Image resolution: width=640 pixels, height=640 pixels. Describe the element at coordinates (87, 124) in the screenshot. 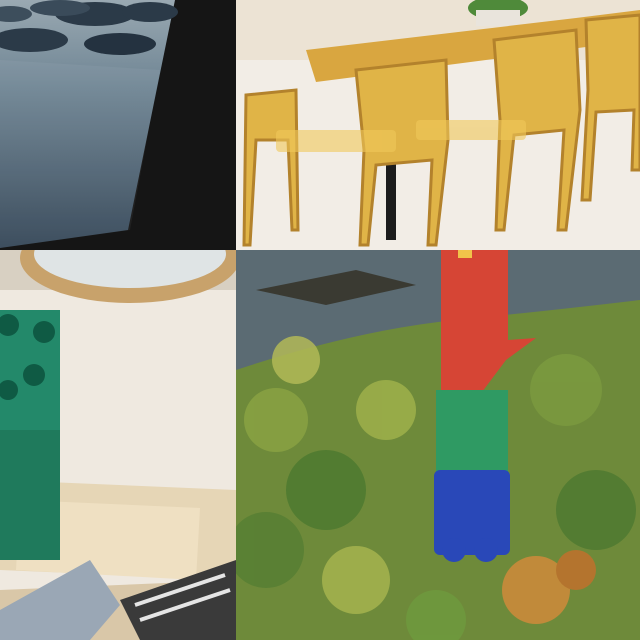

I see `lake-water` at that location.